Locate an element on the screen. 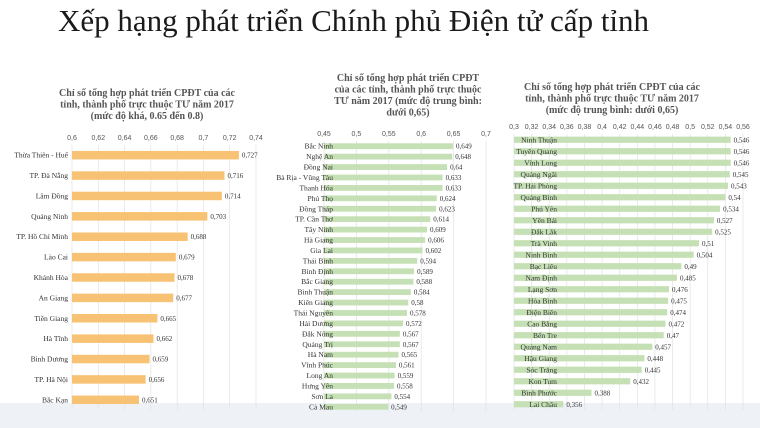 This screenshot has height=428, width=760. data-label: 0,609 is located at coordinates (438, 230).